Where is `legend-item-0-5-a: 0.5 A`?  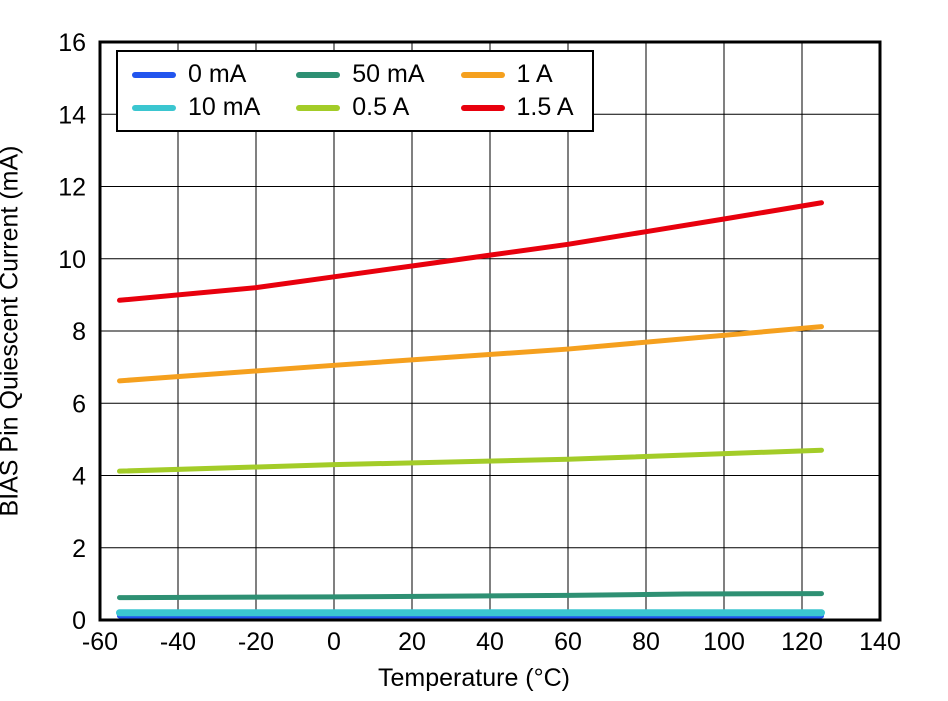 legend-item-0-5-a: 0.5 A is located at coordinates (360, 107).